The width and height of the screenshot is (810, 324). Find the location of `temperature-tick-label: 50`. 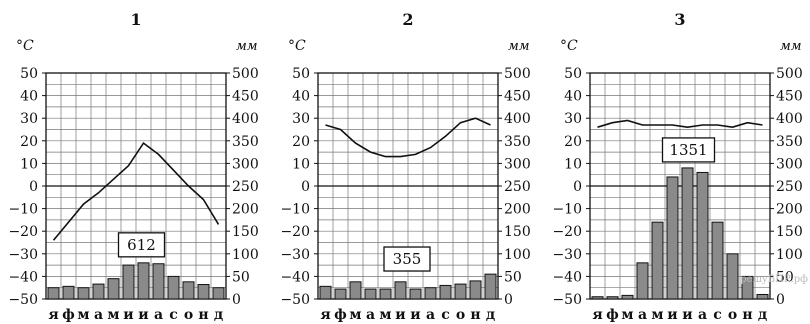

temperature-tick-label: 50 is located at coordinates (573, 74).